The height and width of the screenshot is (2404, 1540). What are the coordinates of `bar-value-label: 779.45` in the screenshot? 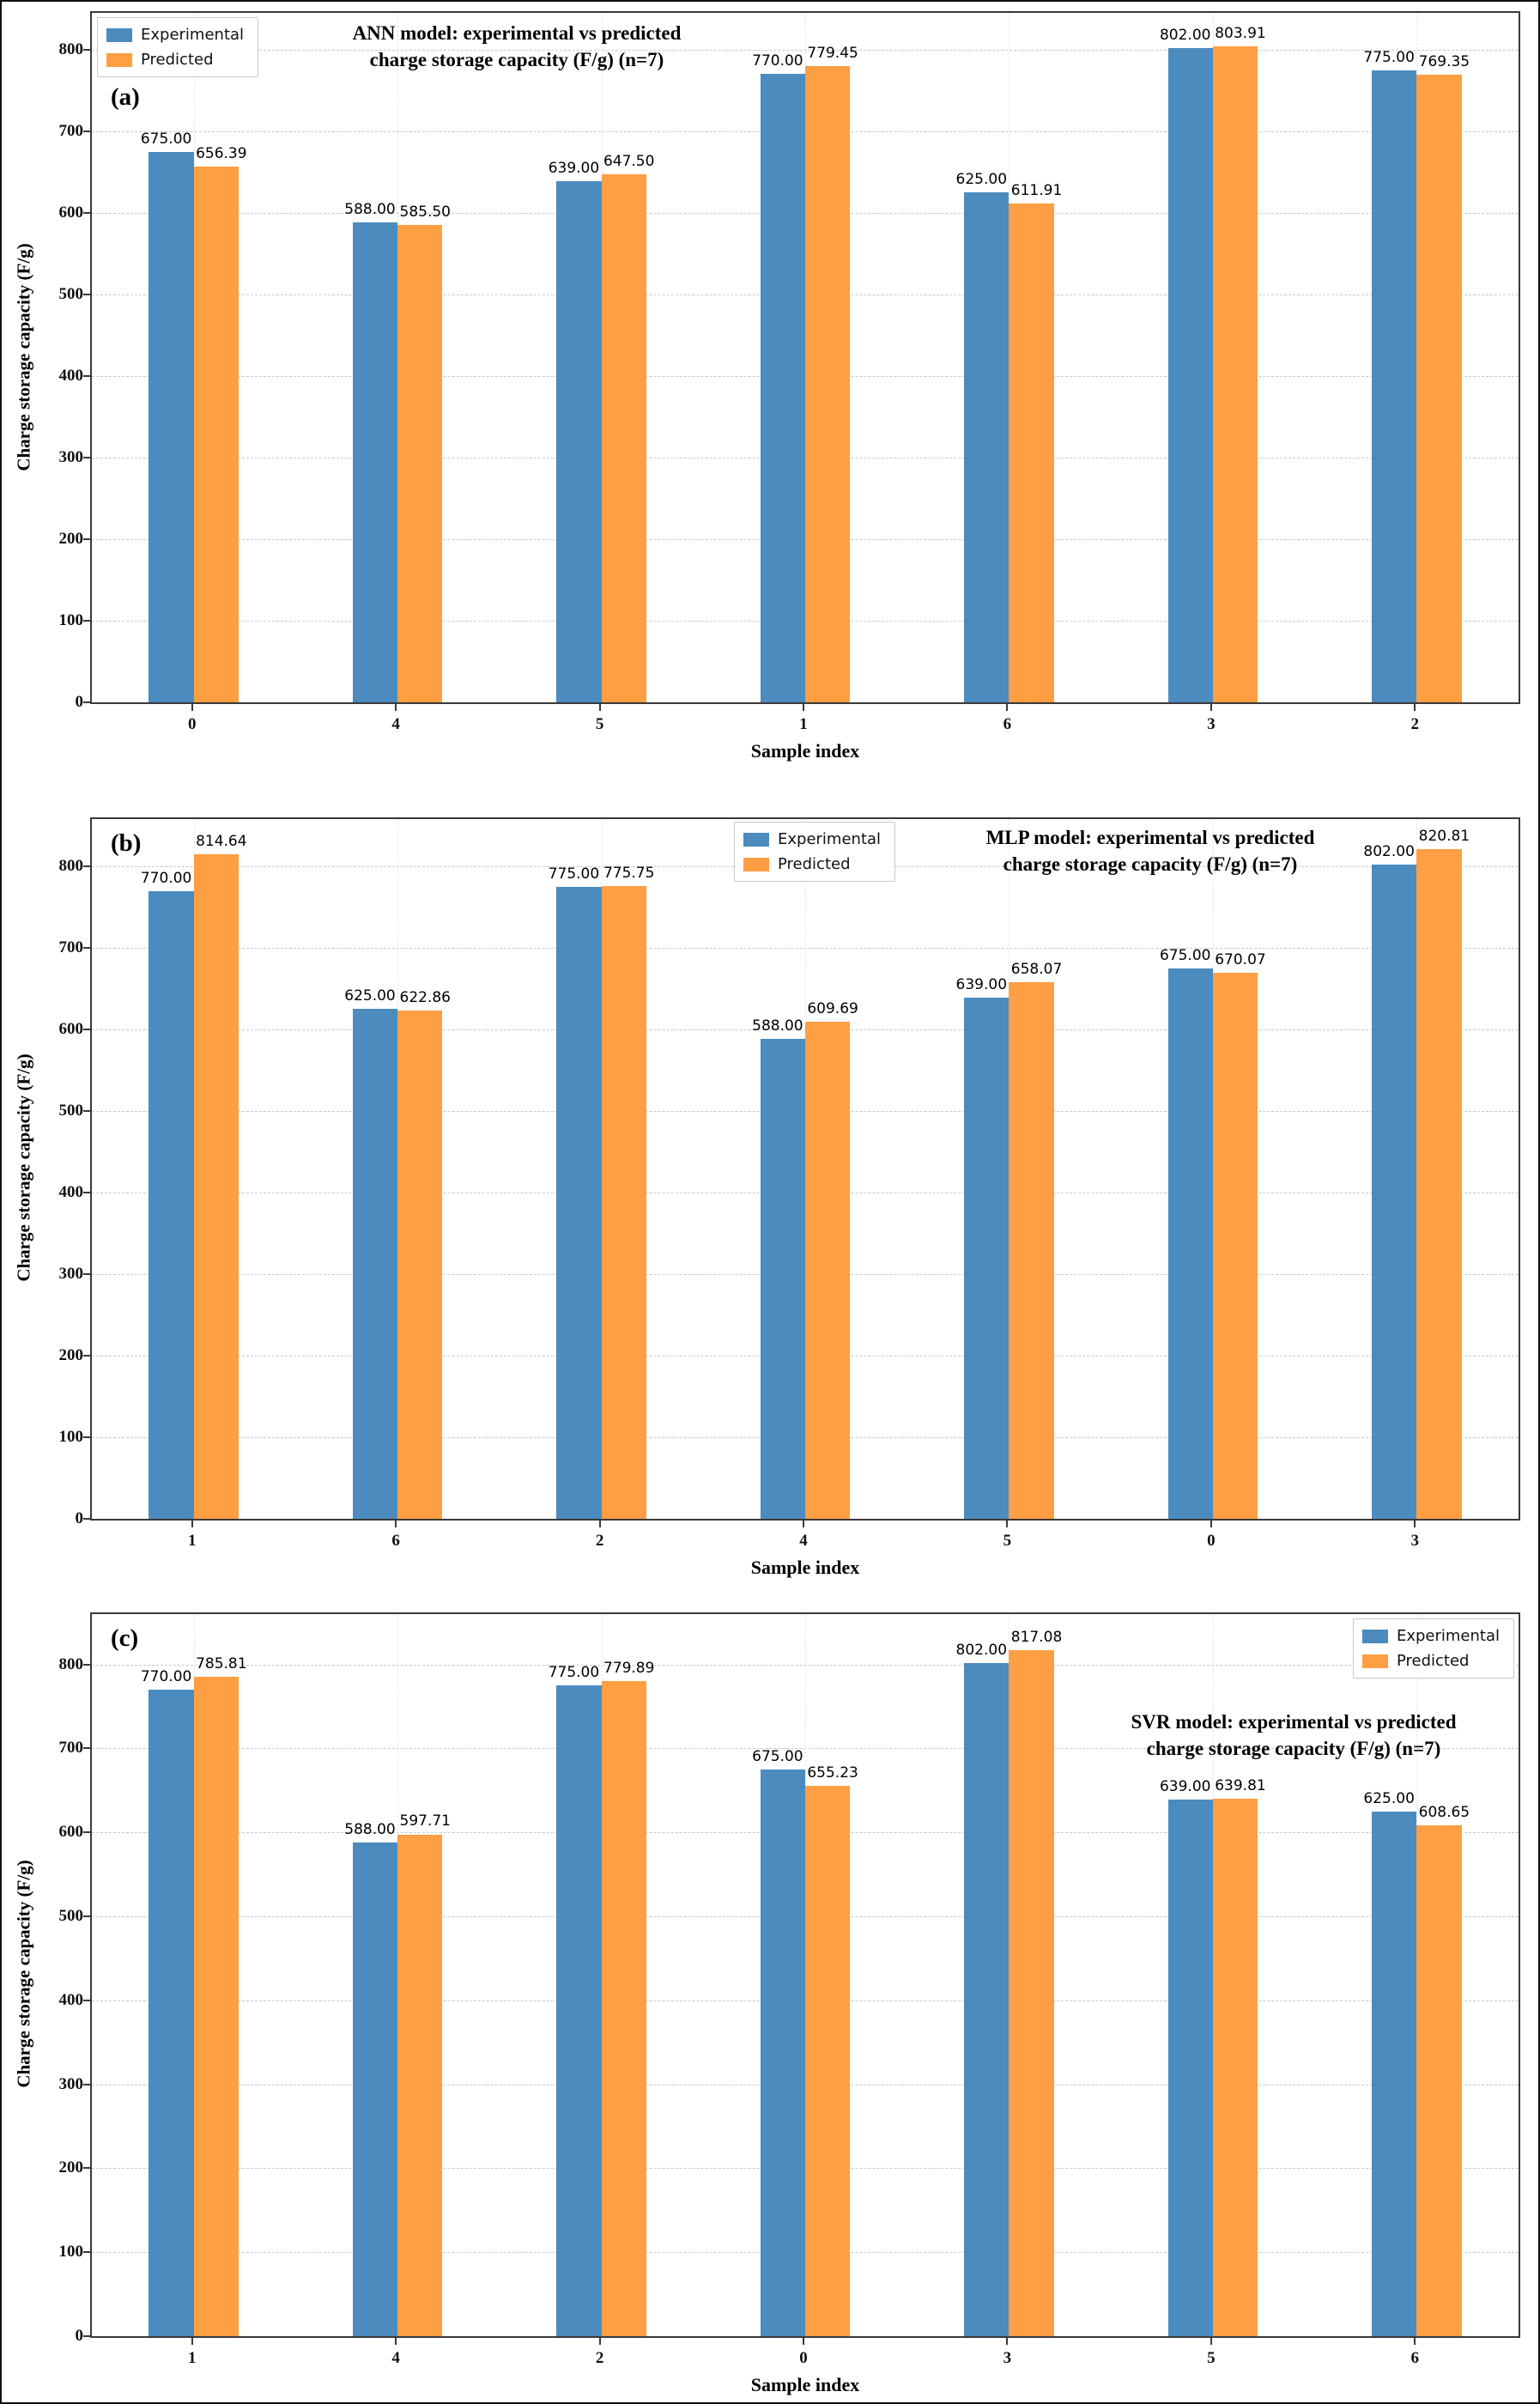 It's located at (832, 54).